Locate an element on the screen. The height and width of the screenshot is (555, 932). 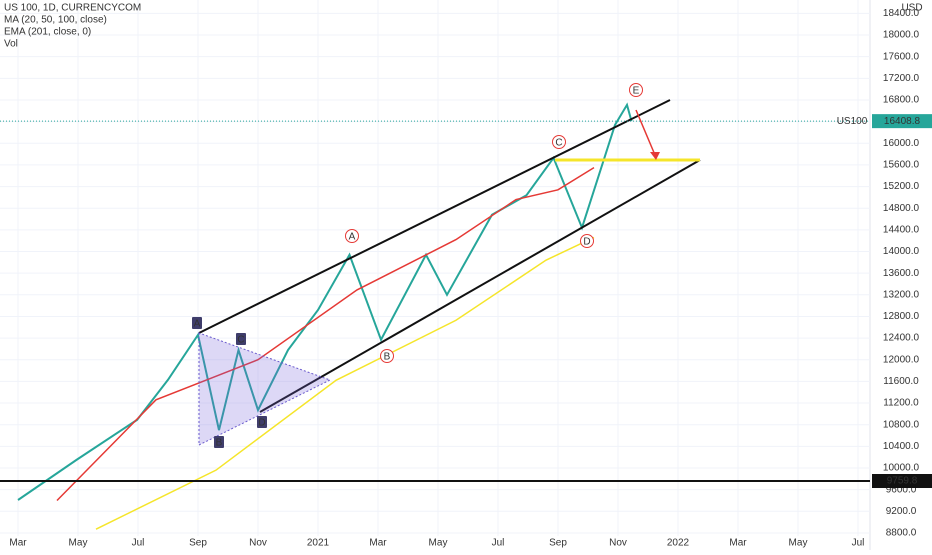
legend-vol: Vol is located at coordinates (11, 44).